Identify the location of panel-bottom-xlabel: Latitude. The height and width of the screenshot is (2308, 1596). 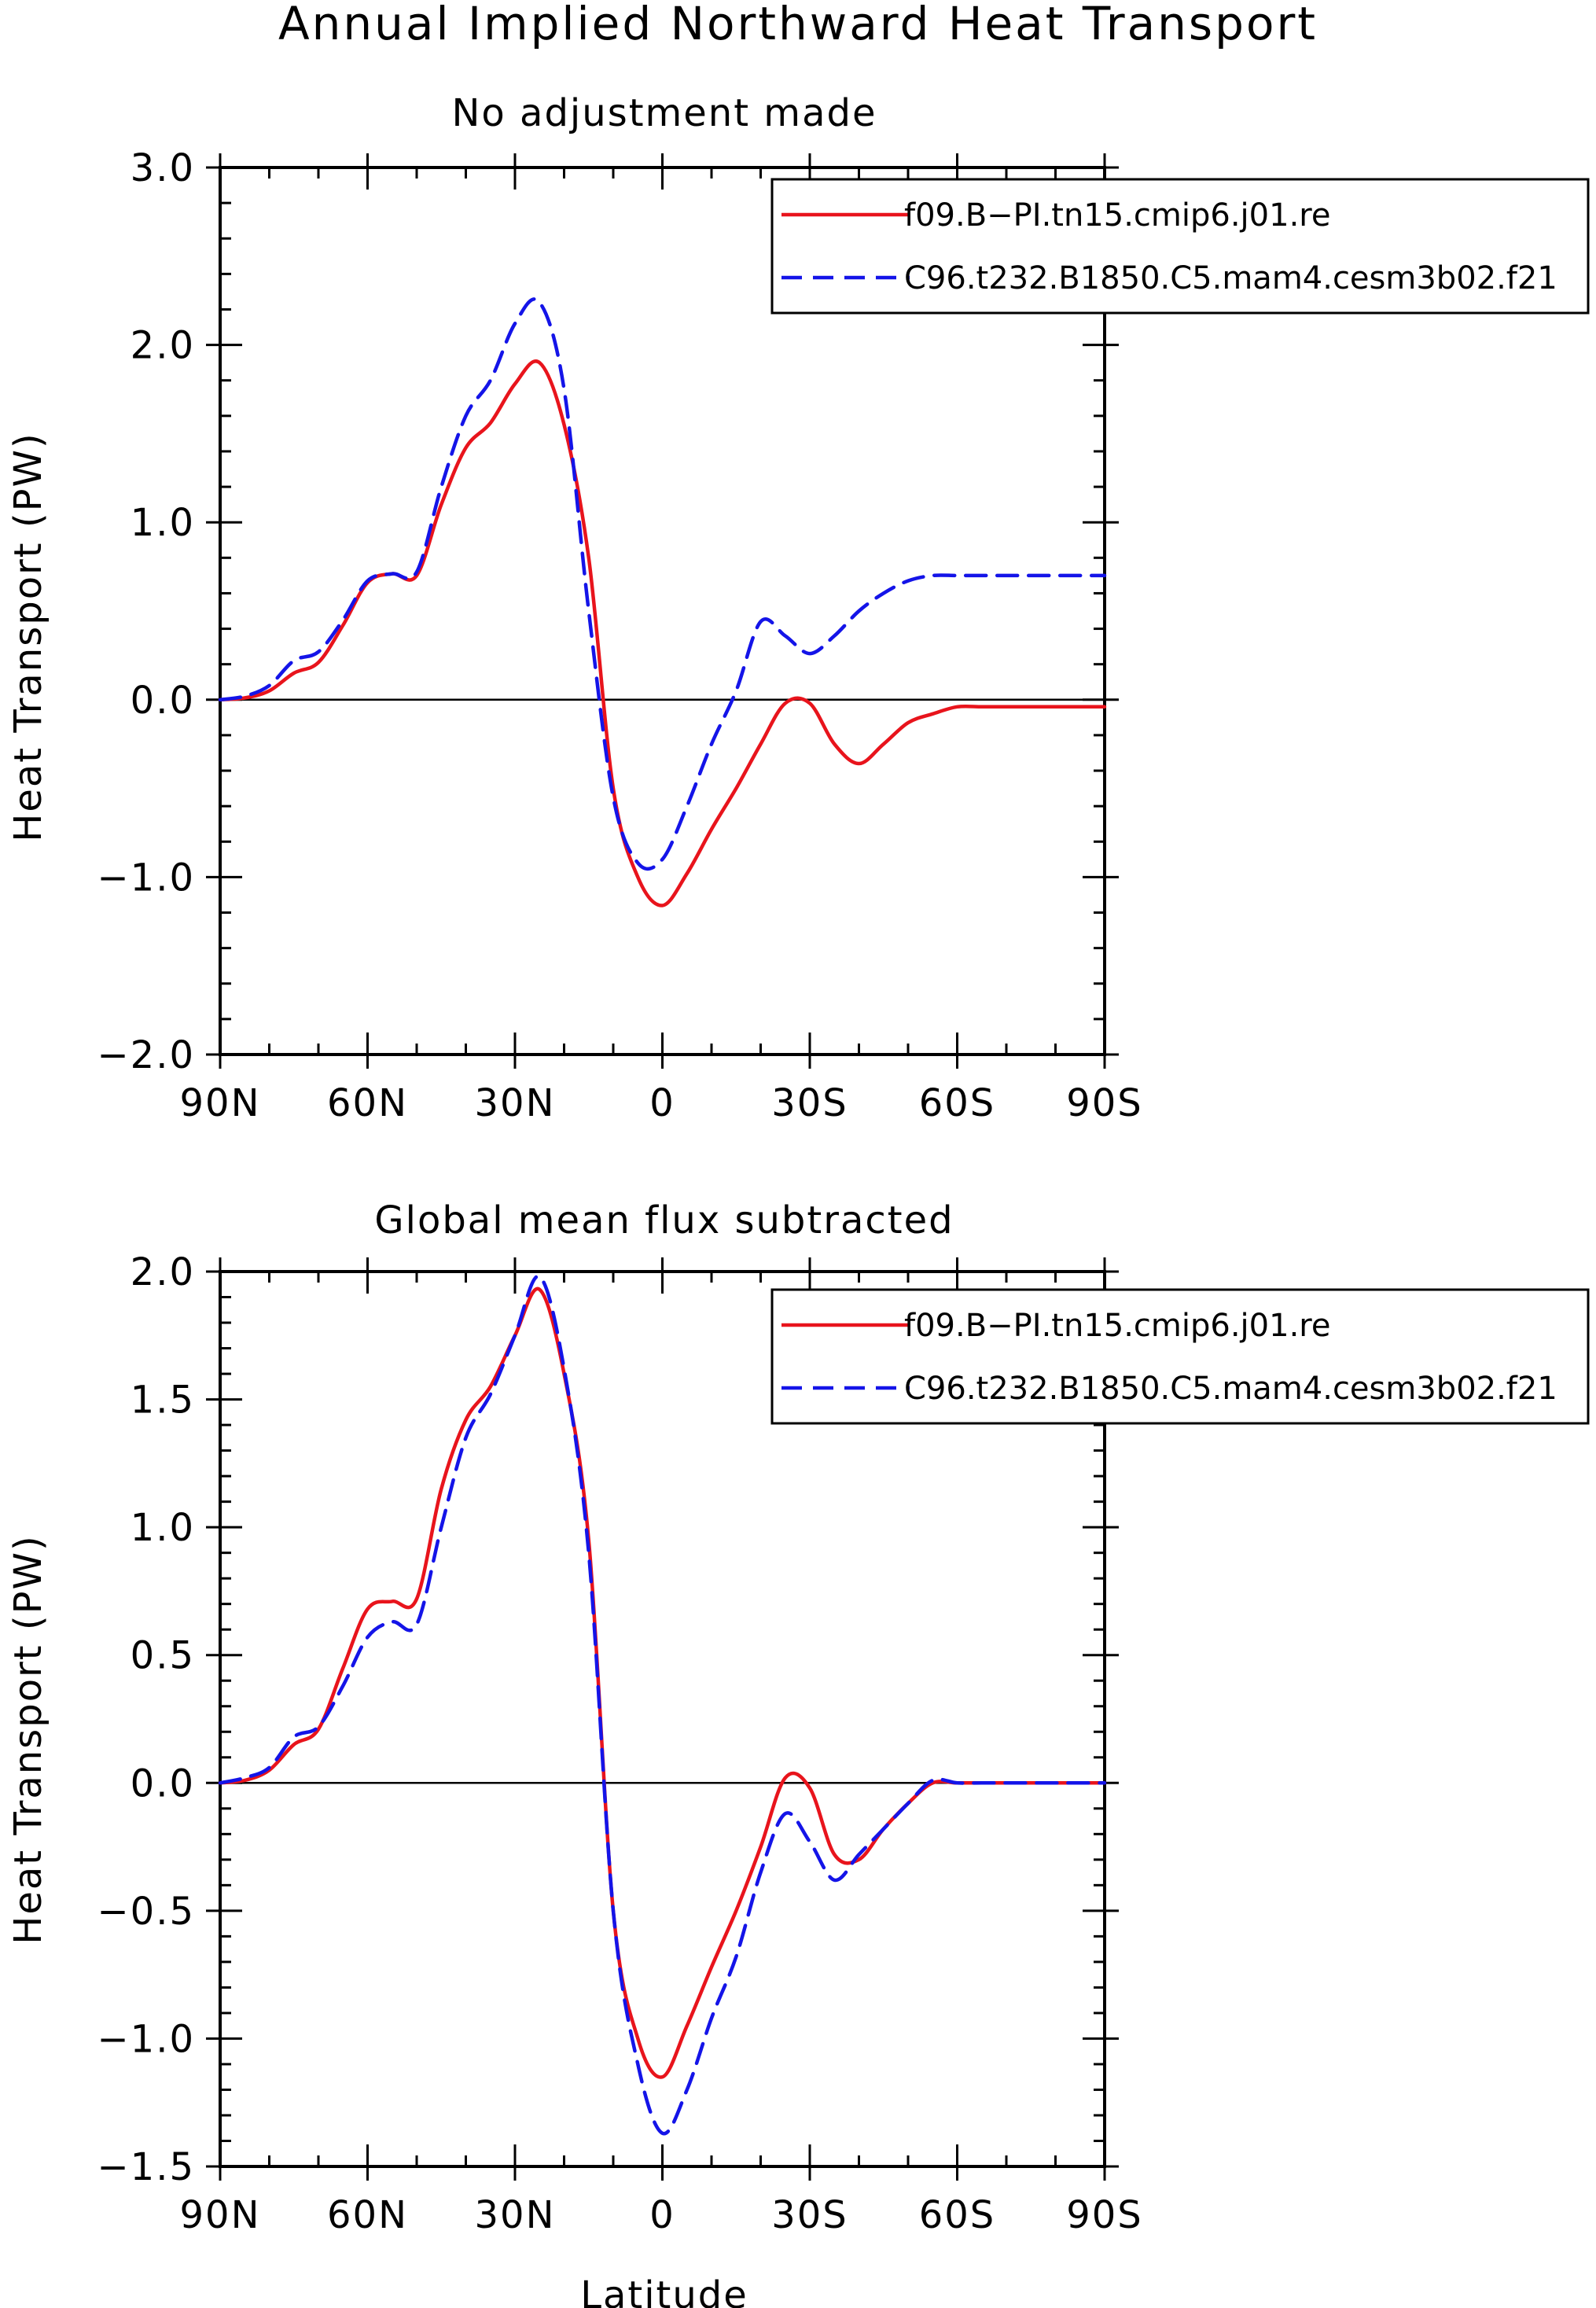
(664, 2290).